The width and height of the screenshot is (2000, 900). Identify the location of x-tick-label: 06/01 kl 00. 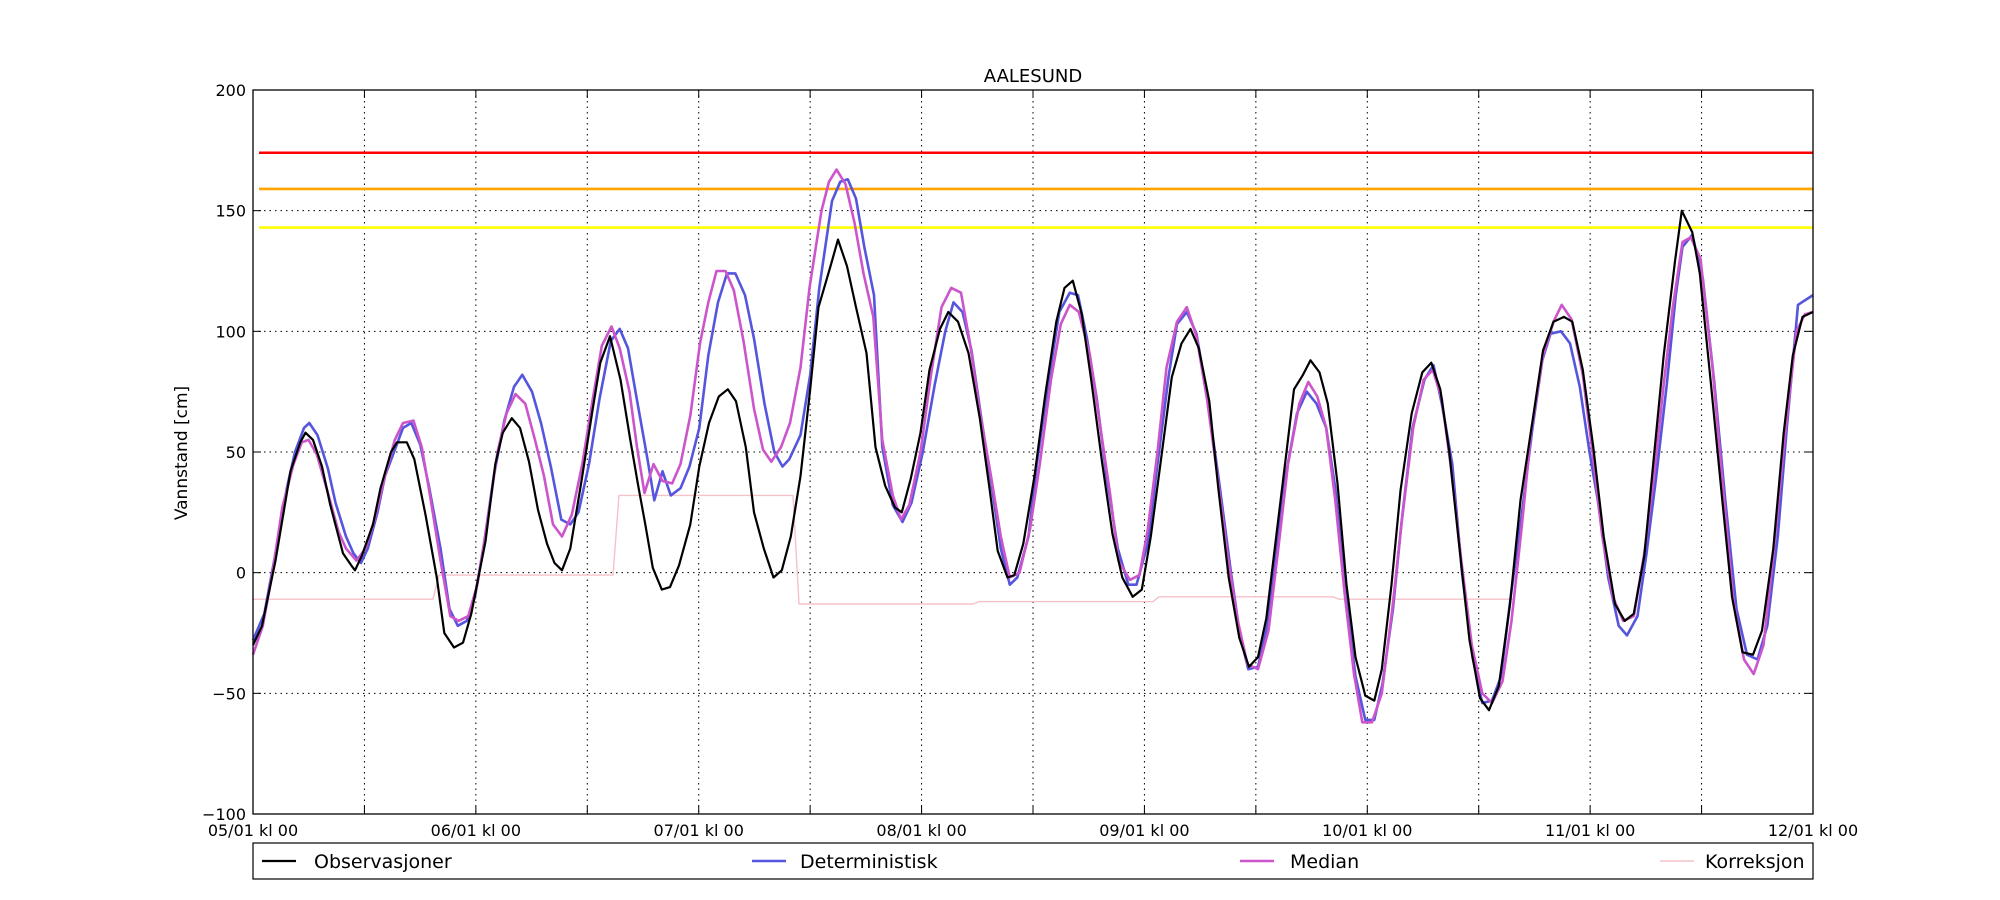
(476, 830).